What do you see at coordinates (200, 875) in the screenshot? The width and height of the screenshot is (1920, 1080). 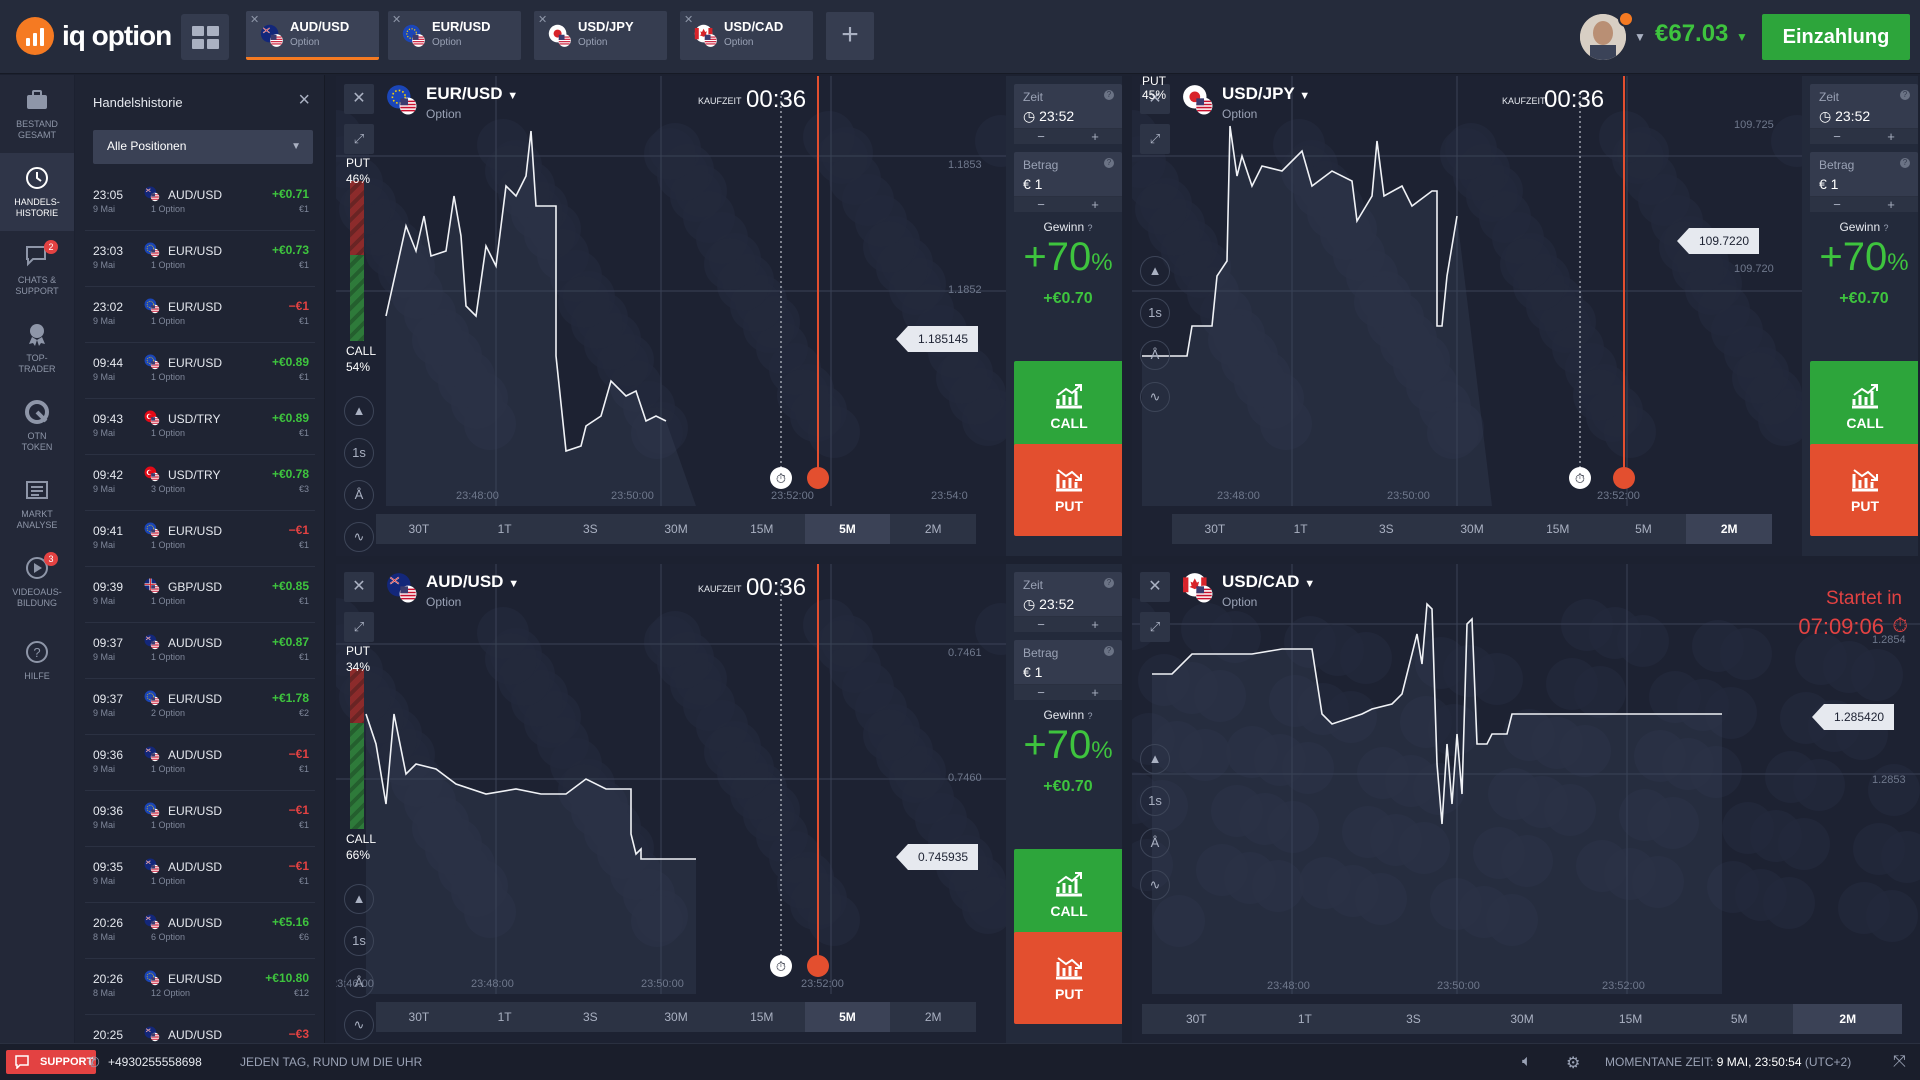 I see `history-row: 09:35 9 Mai AUD/USD 1 Option −€1 €1` at bounding box center [200, 875].